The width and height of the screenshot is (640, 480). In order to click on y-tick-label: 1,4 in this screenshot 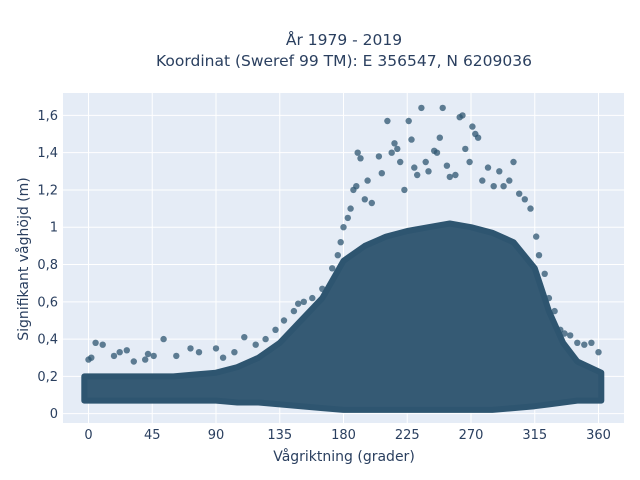, I will do `click(47, 153)`.